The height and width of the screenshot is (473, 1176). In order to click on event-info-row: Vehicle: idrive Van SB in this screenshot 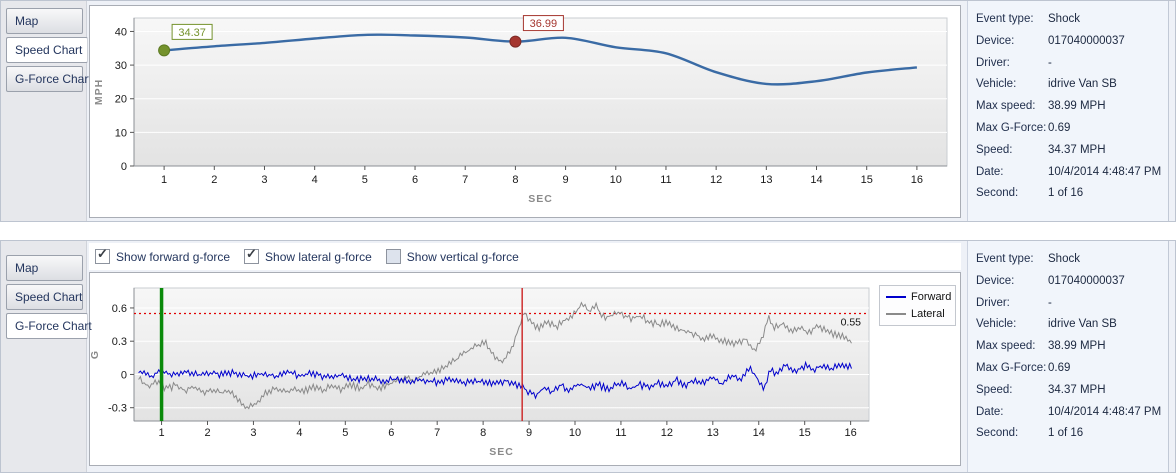, I will do `click(1072, 325)`.